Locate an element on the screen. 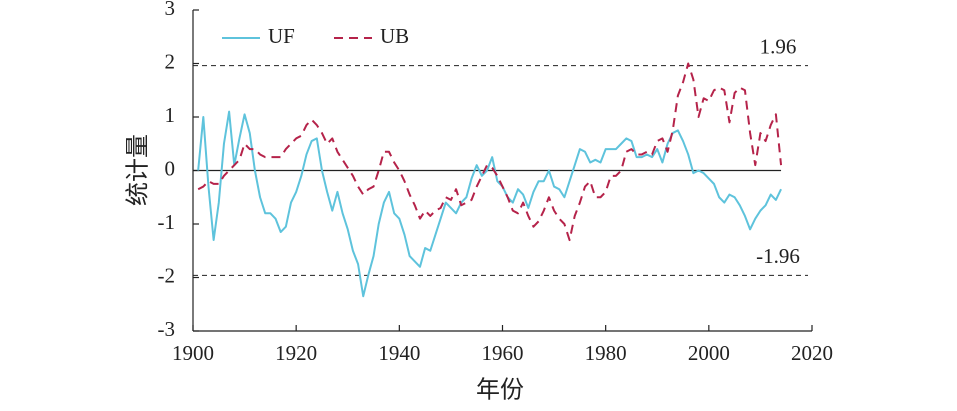  y-tick-label: -3 is located at coordinates (167, 329).